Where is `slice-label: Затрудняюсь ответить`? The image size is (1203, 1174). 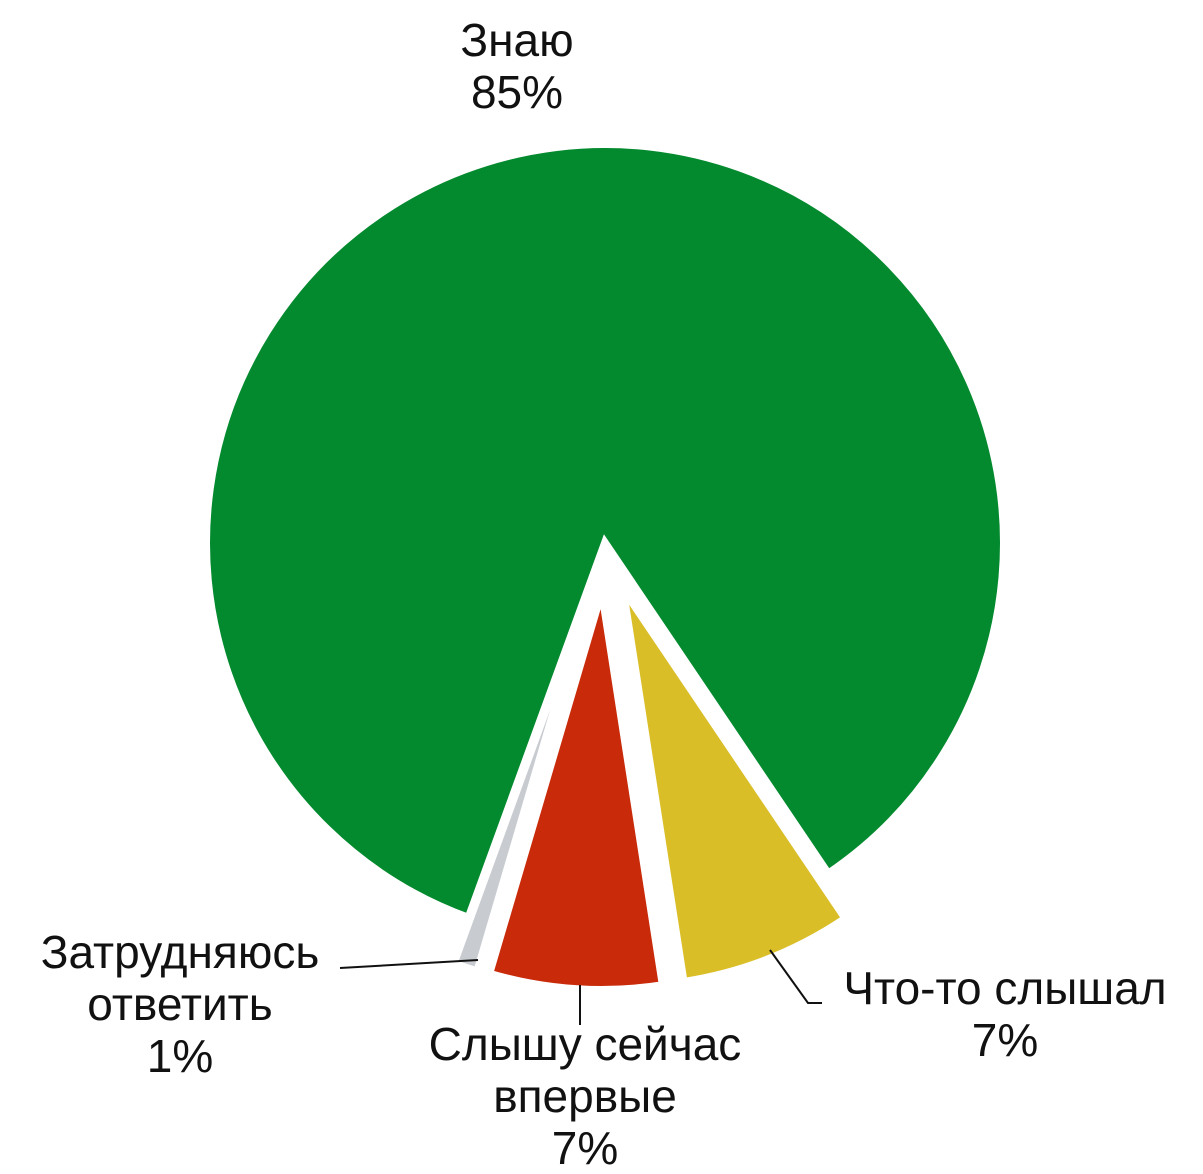
slice-label: Затрудняюсь ответить is located at coordinates (180, 978).